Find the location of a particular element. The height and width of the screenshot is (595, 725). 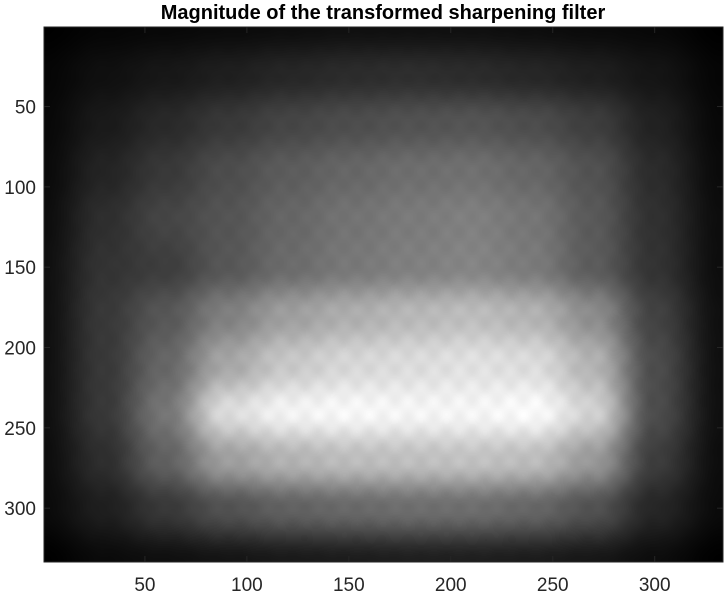

y-tick-label: 100 is located at coordinates (20, 188).